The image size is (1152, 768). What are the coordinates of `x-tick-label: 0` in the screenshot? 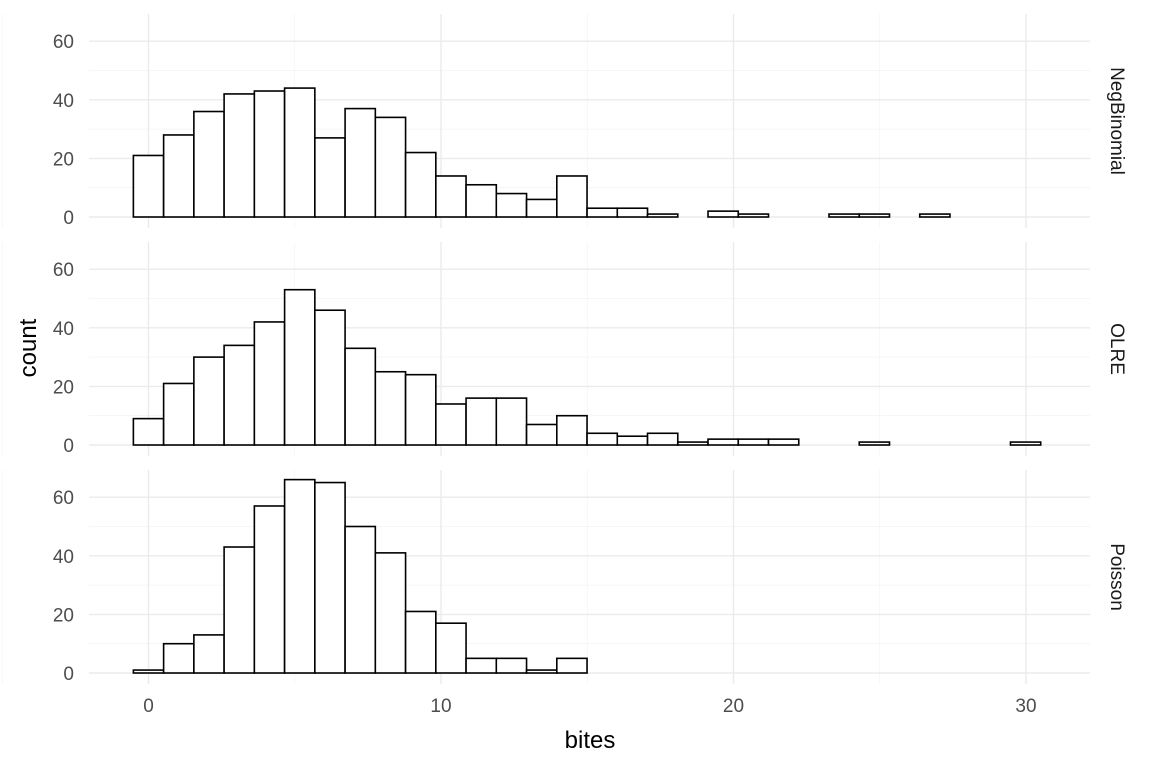 It's located at (148, 706).